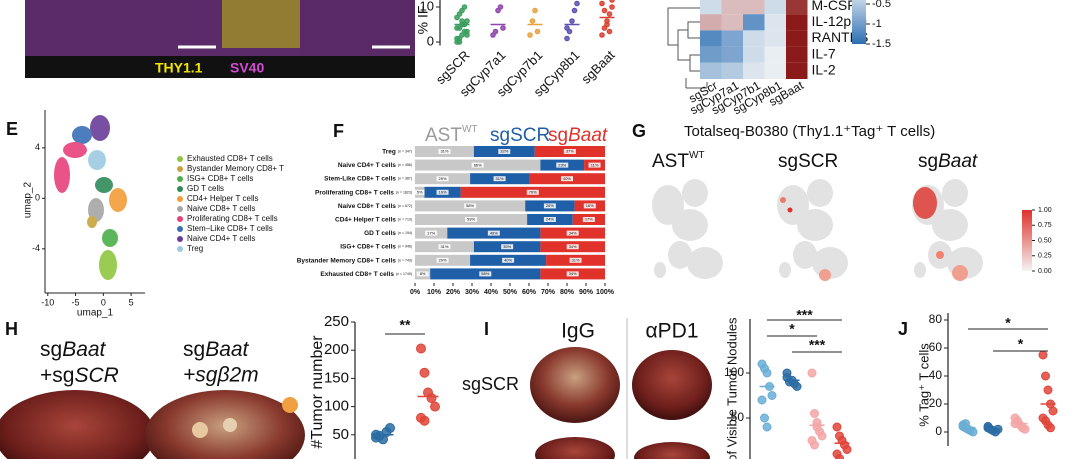  Describe the element at coordinates (472, 292) in the screenshot. I see `x-tick-label: 30%` at that location.